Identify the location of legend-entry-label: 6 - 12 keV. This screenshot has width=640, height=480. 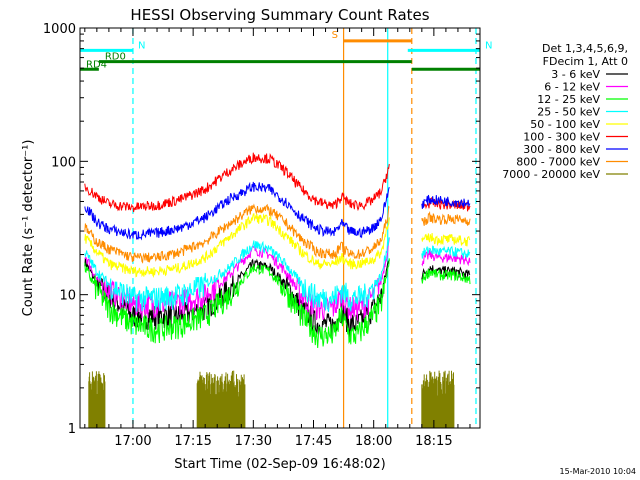
(572, 87).